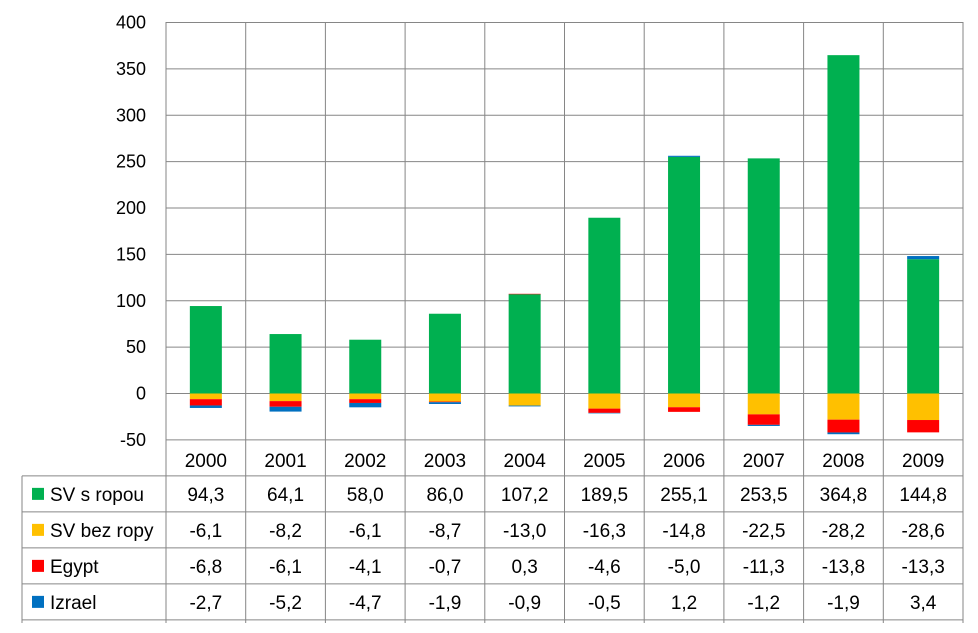 This screenshot has width=978, height=633. What do you see at coordinates (131, 162) in the screenshot?
I see `y-tick-label: 250` at bounding box center [131, 162].